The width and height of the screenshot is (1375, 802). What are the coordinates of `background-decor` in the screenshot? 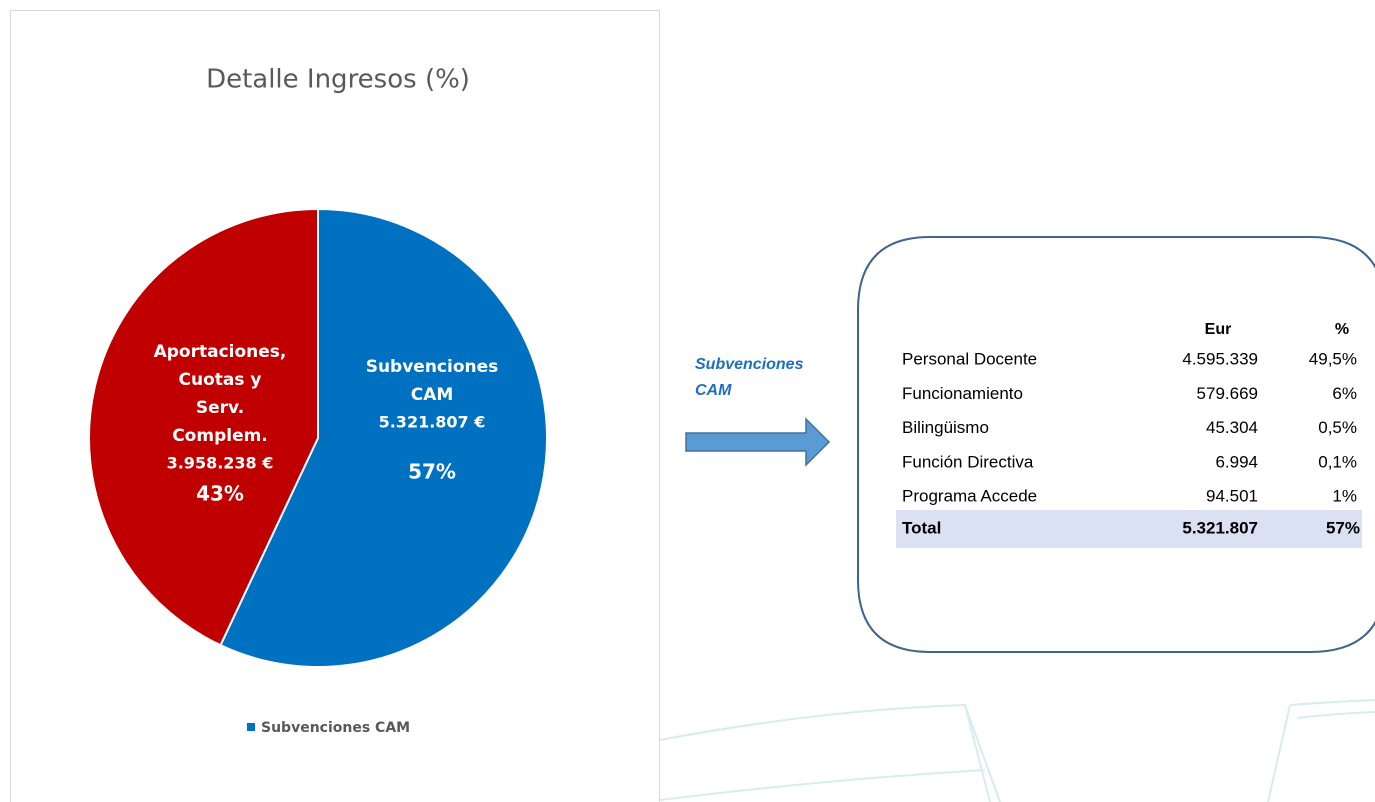 It's located at (1017, 750).